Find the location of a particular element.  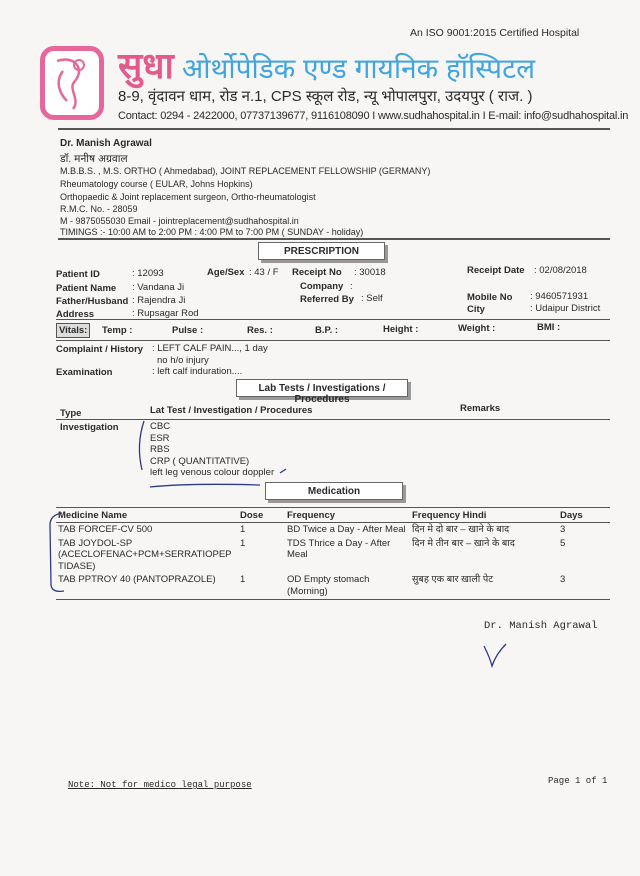

vitals-bp: B.P. : is located at coordinates (327, 330).